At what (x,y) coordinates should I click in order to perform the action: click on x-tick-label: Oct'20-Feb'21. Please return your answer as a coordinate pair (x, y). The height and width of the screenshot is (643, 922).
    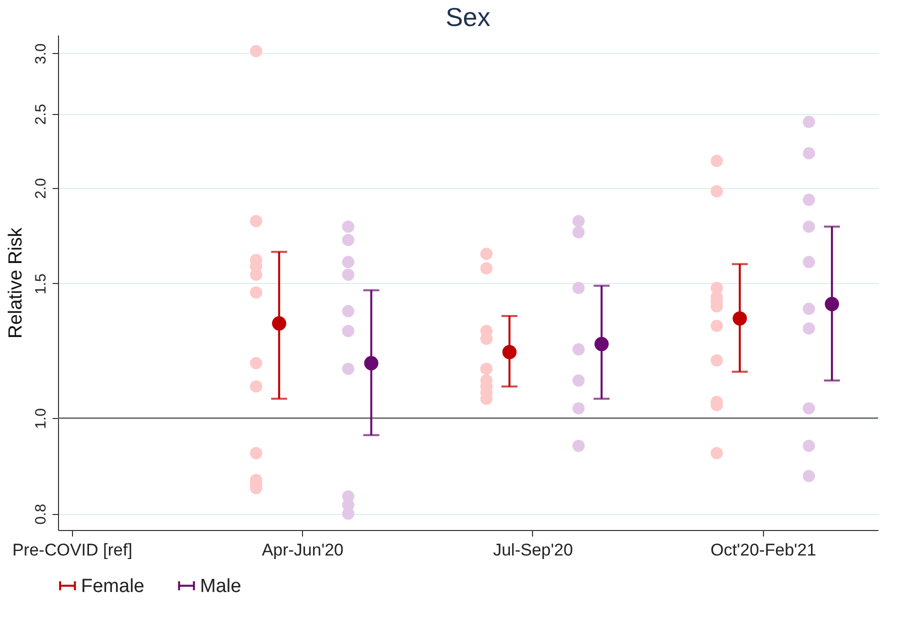
    Looking at the image, I should click on (763, 550).